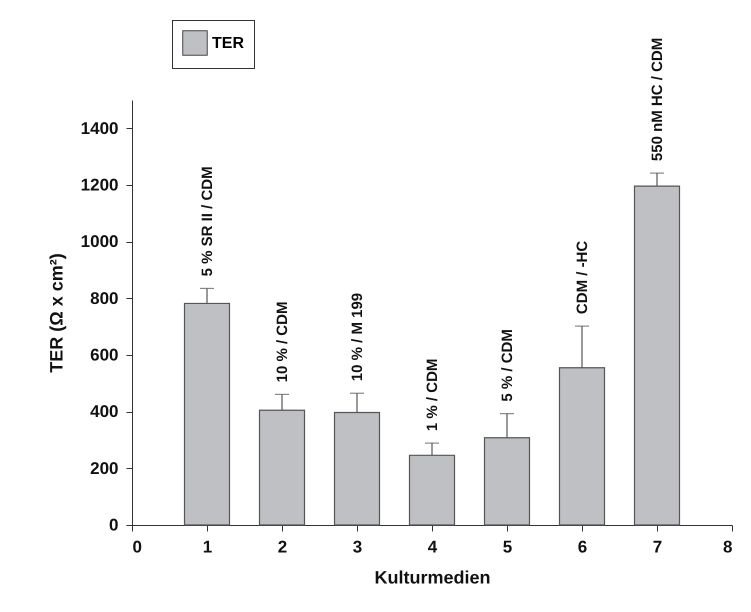 The image size is (751, 612). What do you see at coordinates (104, 468) in the screenshot?
I see `y-tick-label: 200` at bounding box center [104, 468].